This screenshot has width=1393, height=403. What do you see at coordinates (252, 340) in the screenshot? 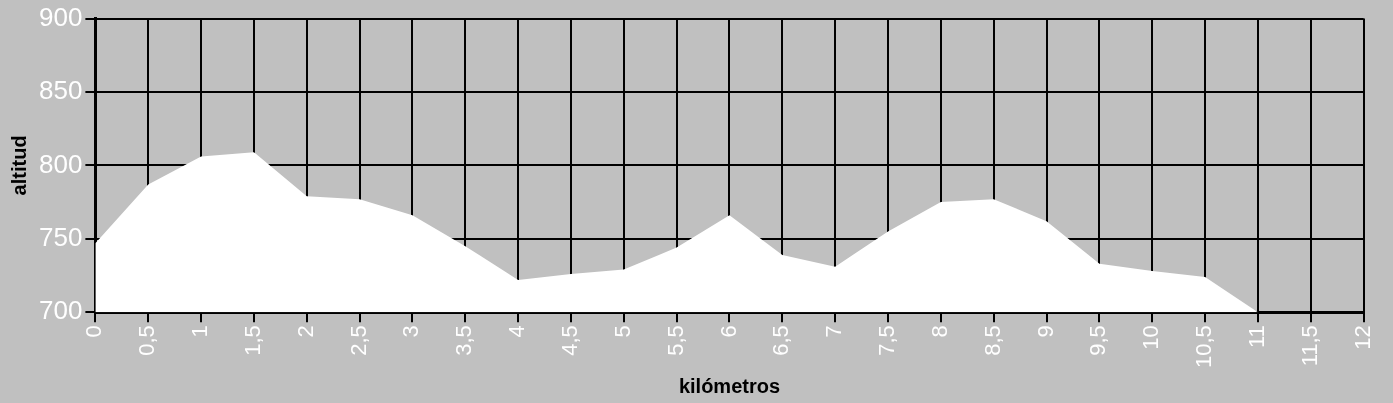
I see `x-tick-label: 1,5` at bounding box center [252, 340].